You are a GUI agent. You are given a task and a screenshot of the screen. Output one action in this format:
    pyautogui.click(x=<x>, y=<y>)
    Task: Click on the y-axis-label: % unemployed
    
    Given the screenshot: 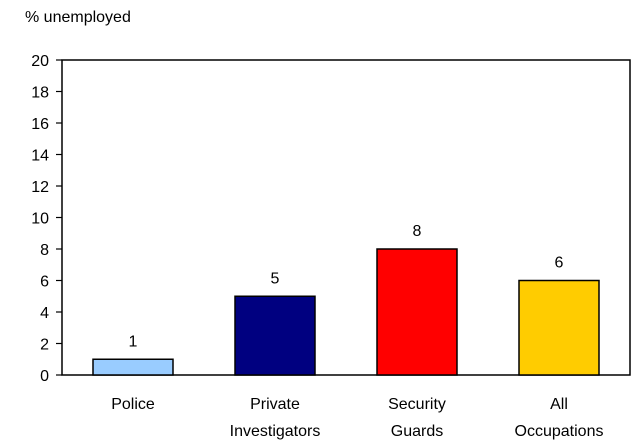 What is the action you would take?
    pyautogui.click(x=78, y=17)
    